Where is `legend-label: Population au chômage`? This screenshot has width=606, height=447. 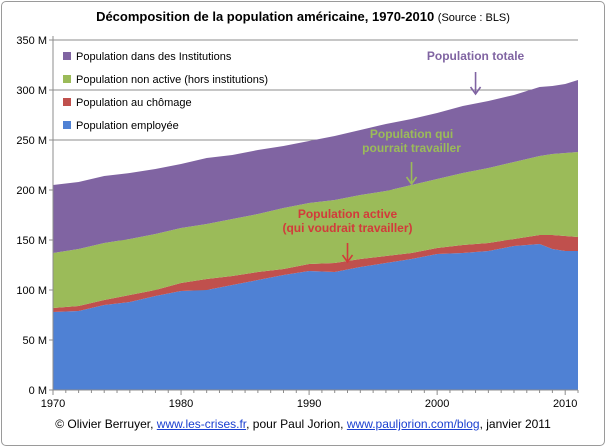 legend-label: Population au chômage is located at coordinates (134, 103).